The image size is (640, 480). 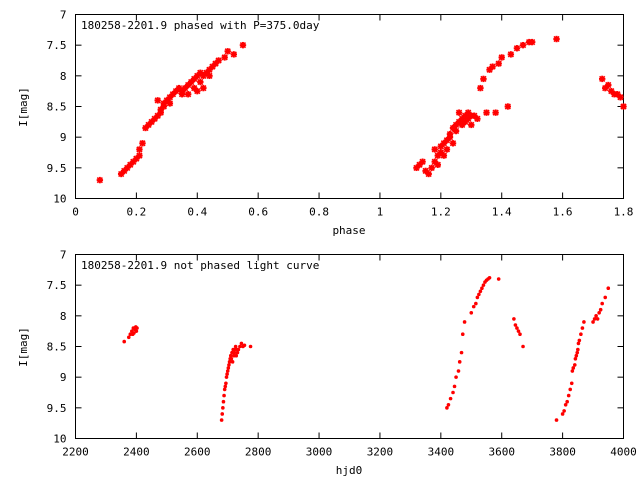 What do you see at coordinates (57, 347) in the screenshot?
I see `unphased-y-tick-label: 8.5` at bounding box center [57, 347].